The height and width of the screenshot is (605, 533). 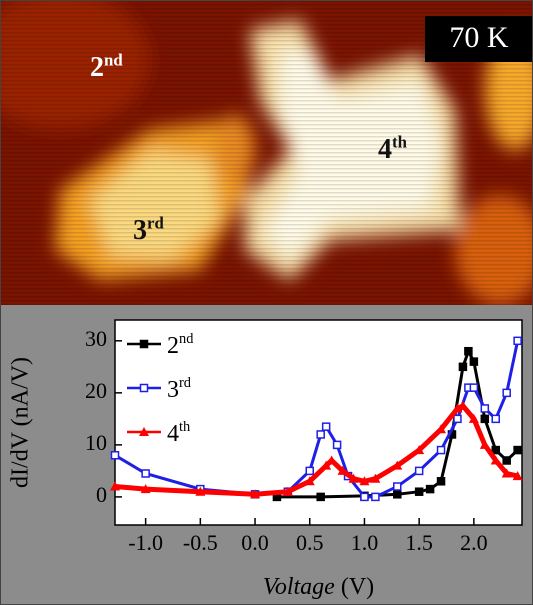 What do you see at coordinates (310, 542) in the screenshot?
I see `x-tick-label: 0.5` at bounding box center [310, 542].